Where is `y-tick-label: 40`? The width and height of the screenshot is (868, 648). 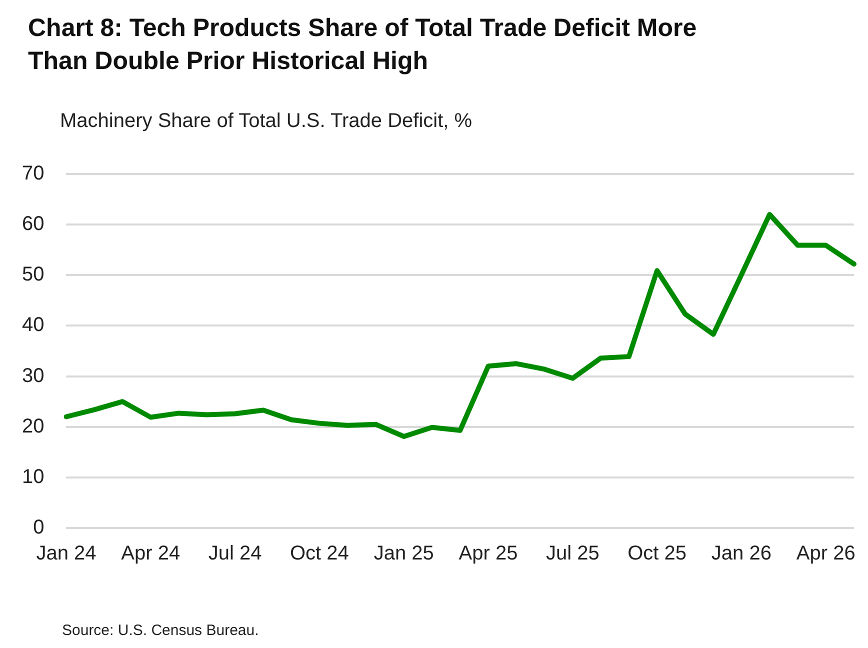 y-tick-label: 40 is located at coordinates (33, 325).